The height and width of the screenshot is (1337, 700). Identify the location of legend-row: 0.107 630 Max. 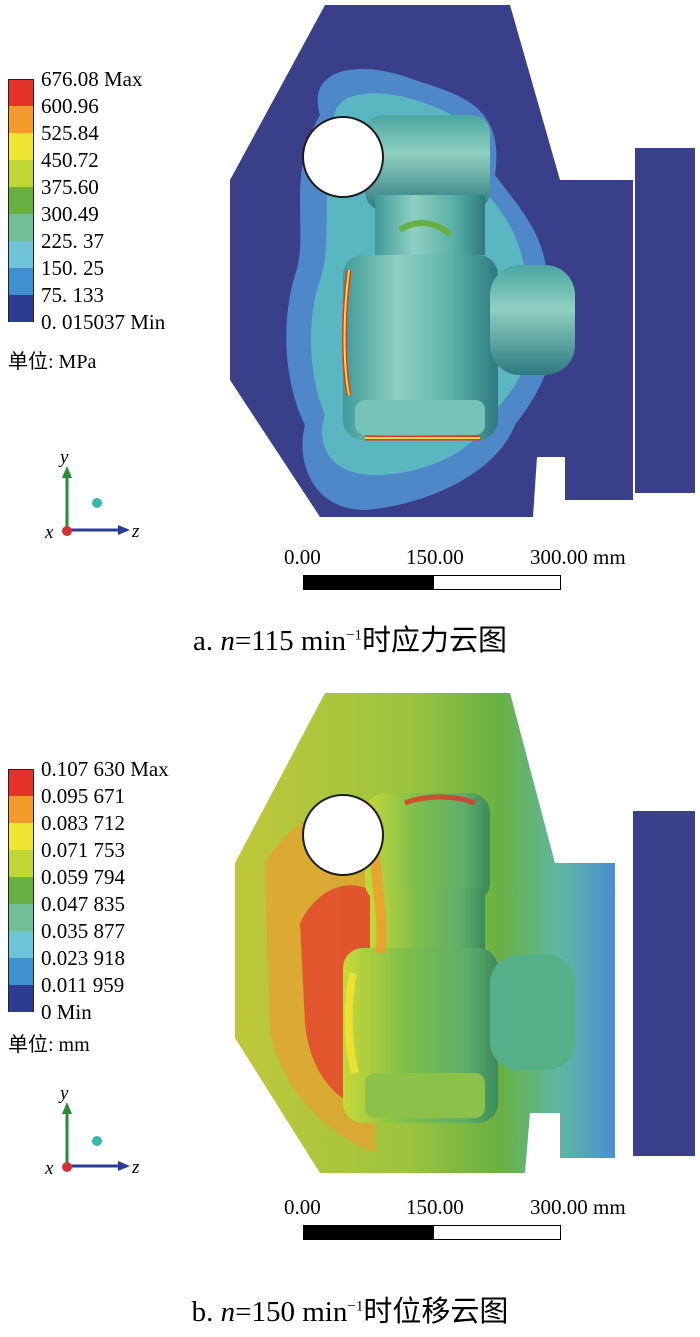
(113, 776).